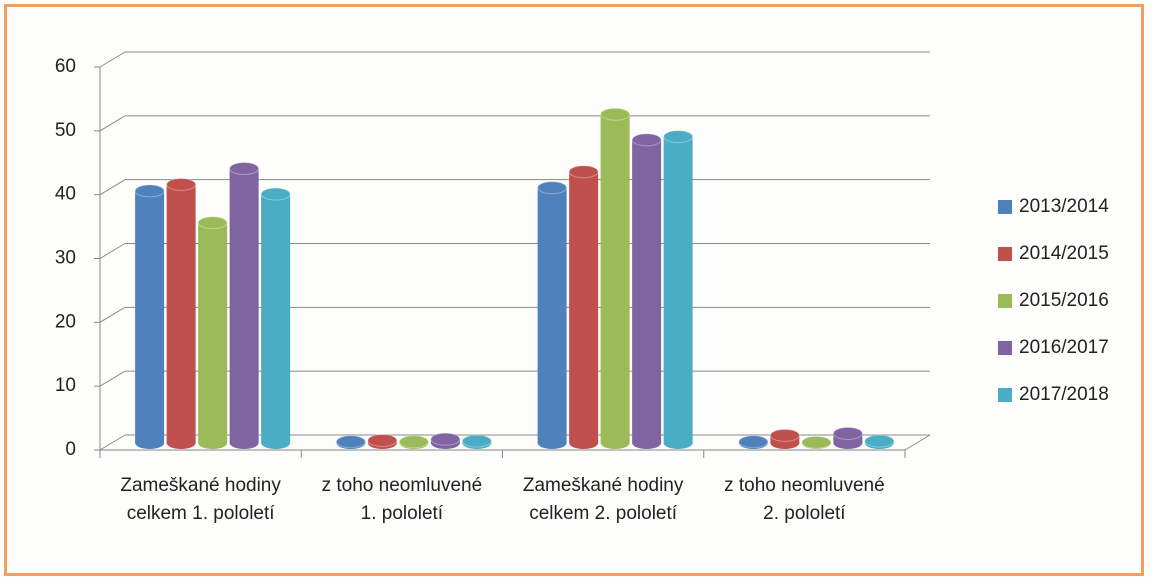 This screenshot has width=1152, height=583. What do you see at coordinates (603, 499) in the screenshot?
I see `x-tick-label: Zameškané hodiny celkem 2. pololetí` at bounding box center [603, 499].